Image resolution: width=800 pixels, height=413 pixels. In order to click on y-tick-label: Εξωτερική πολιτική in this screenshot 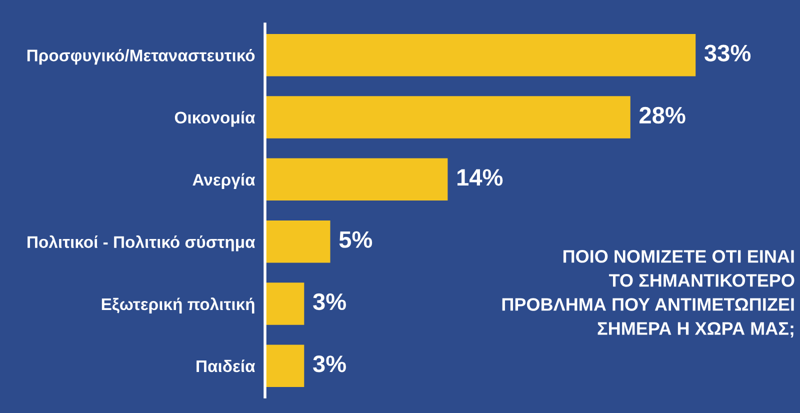, I will do `click(178, 305)`.